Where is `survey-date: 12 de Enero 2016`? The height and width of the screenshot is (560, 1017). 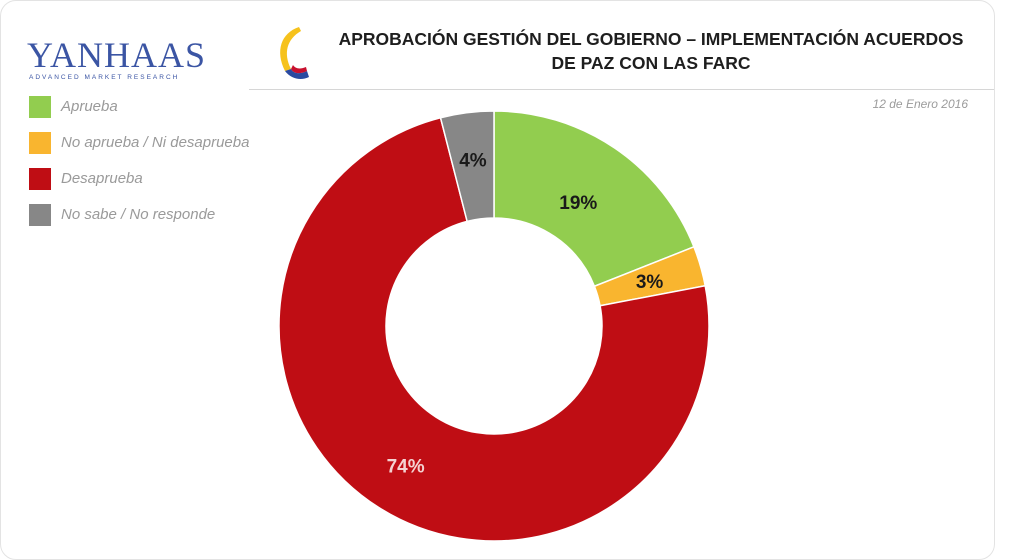
survey-date: 12 de Enero 2016 is located at coordinates (920, 104).